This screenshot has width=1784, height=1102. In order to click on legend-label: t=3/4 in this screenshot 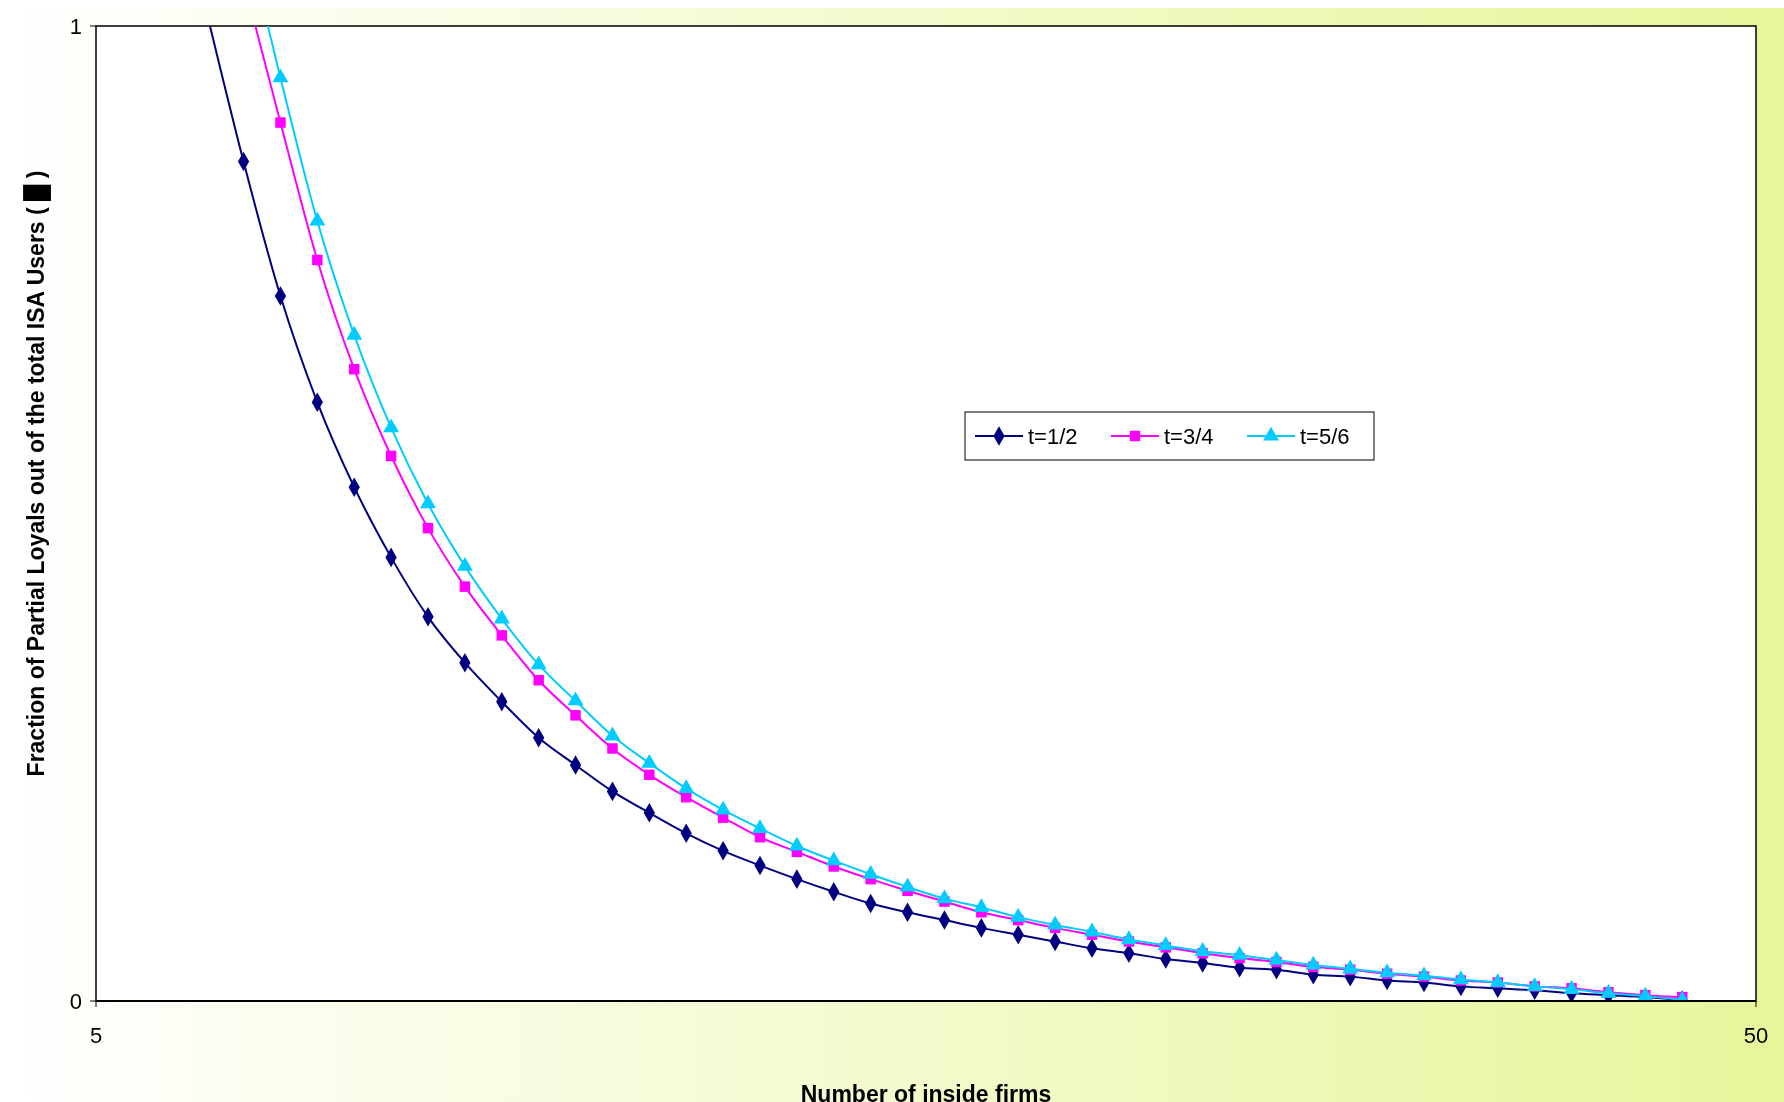, I will do `click(1189, 436)`.